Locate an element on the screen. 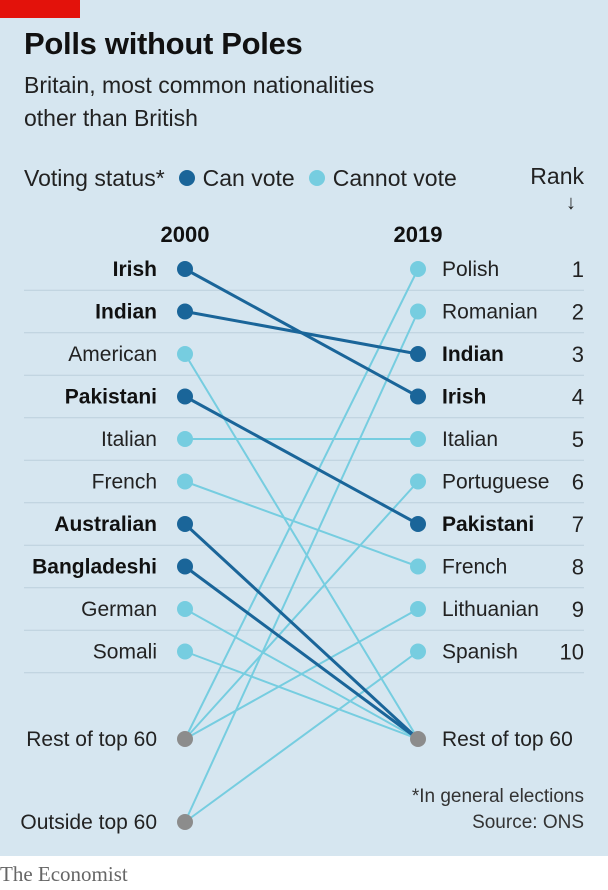  link-rest-of-top-60-to-lithuanian is located at coordinates (301, 674).